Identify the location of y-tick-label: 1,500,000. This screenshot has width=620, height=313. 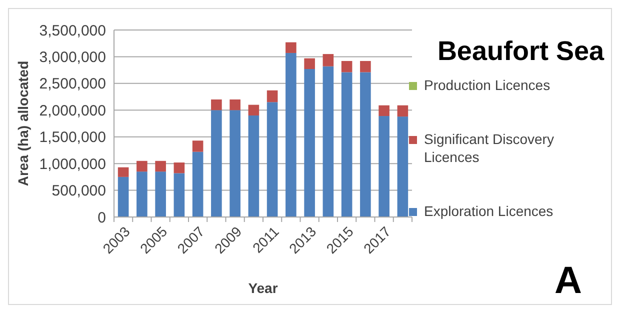
(72, 137).